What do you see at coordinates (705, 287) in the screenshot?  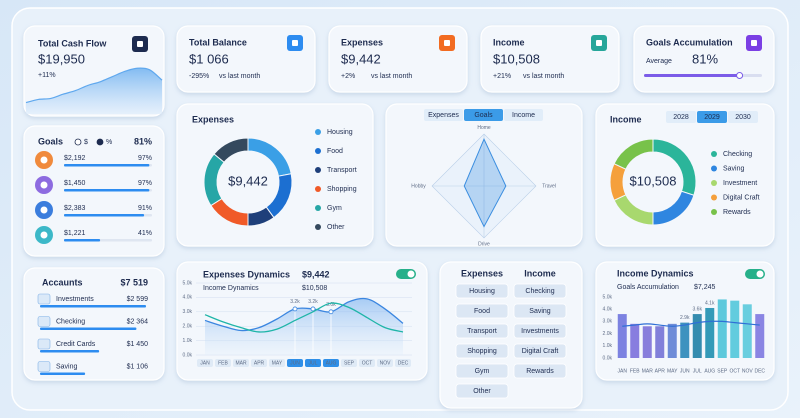 I see `legend-value: $7,245` at bounding box center [705, 287].